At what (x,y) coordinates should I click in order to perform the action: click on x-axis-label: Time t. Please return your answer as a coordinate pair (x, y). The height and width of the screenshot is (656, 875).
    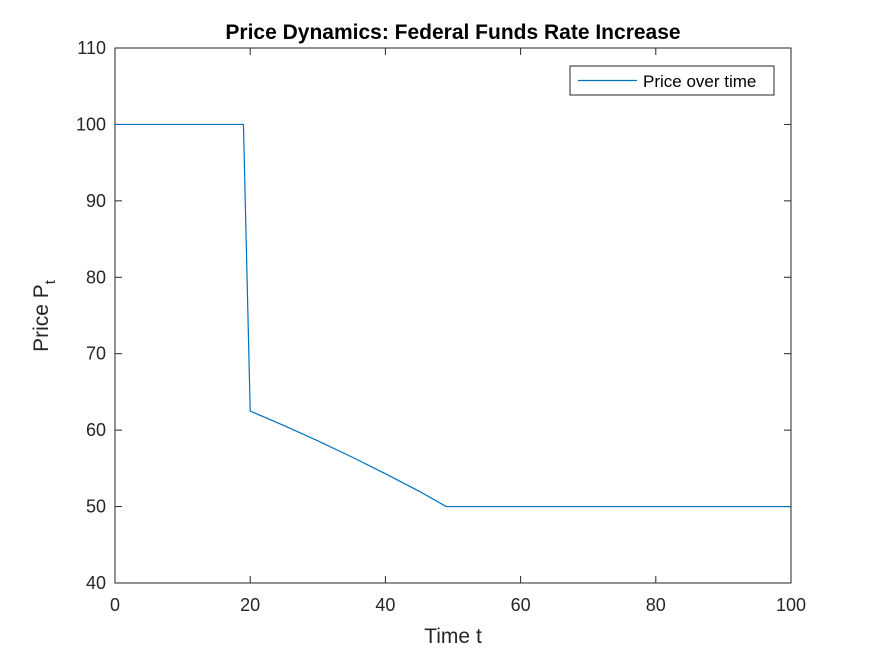
    Looking at the image, I should click on (453, 636).